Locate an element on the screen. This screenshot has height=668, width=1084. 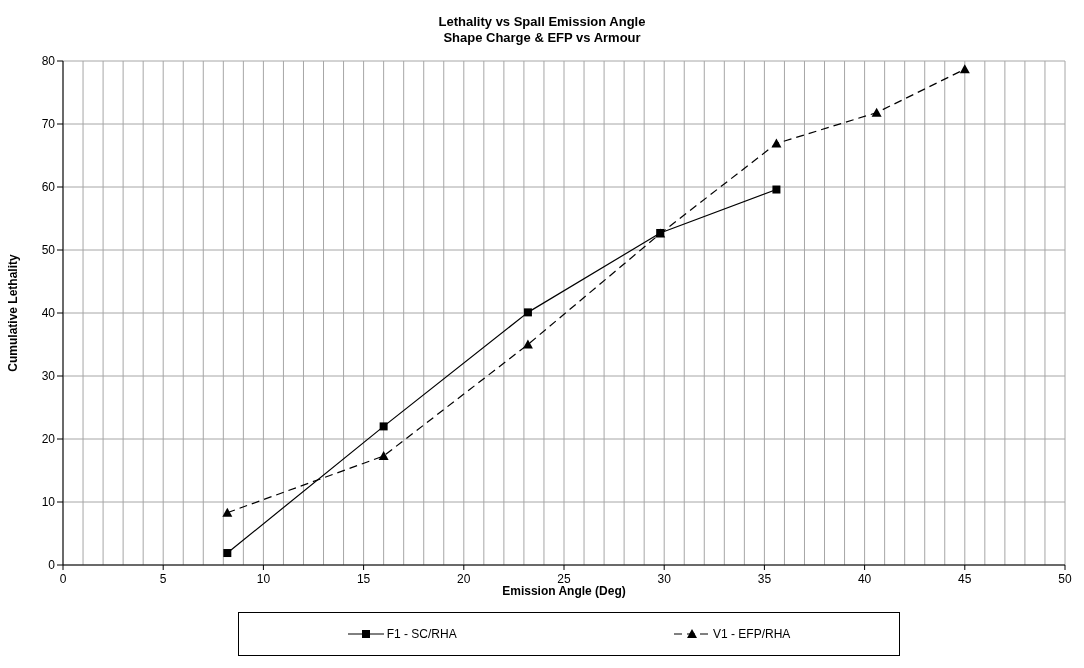
legend-label: V1 - EFP/RHA is located at coordinates (751, 634).